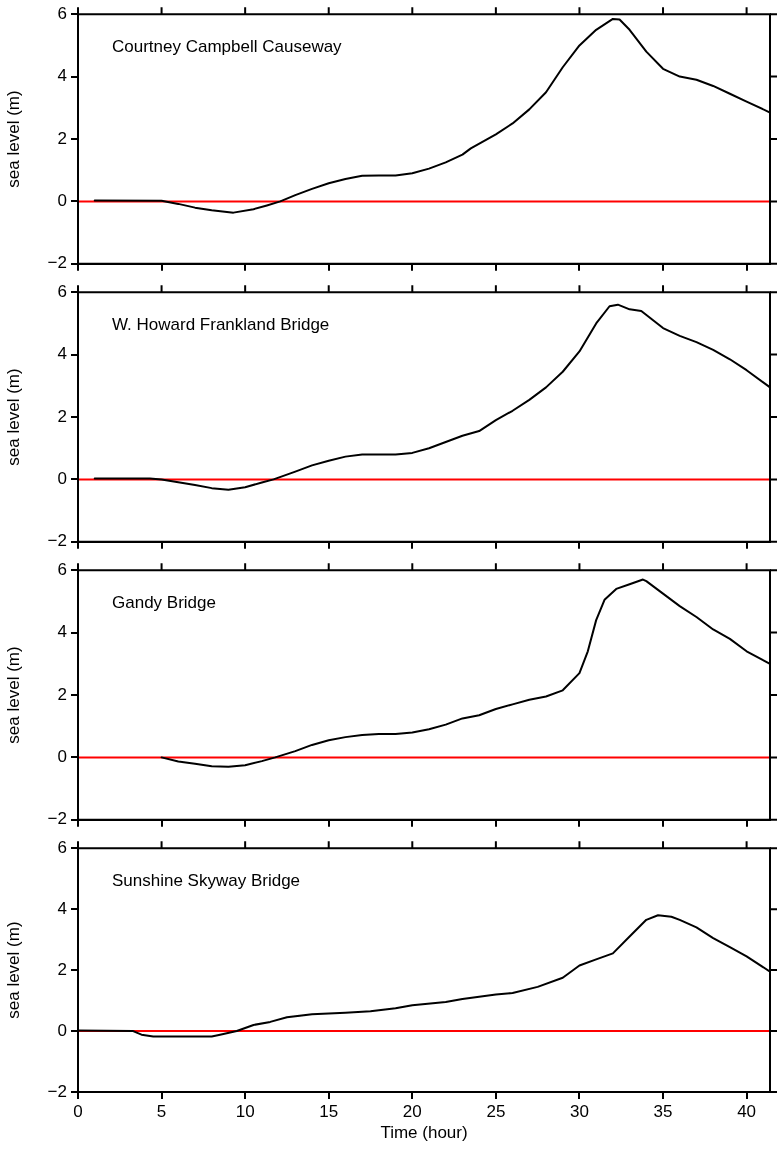 Image resolution: width=783 pixels, height=1158 pixels. What do you see at coordinates (329, 1111) in the screenshot?
I see `x-tick-label: 15` at bounding box center [329, 1111].